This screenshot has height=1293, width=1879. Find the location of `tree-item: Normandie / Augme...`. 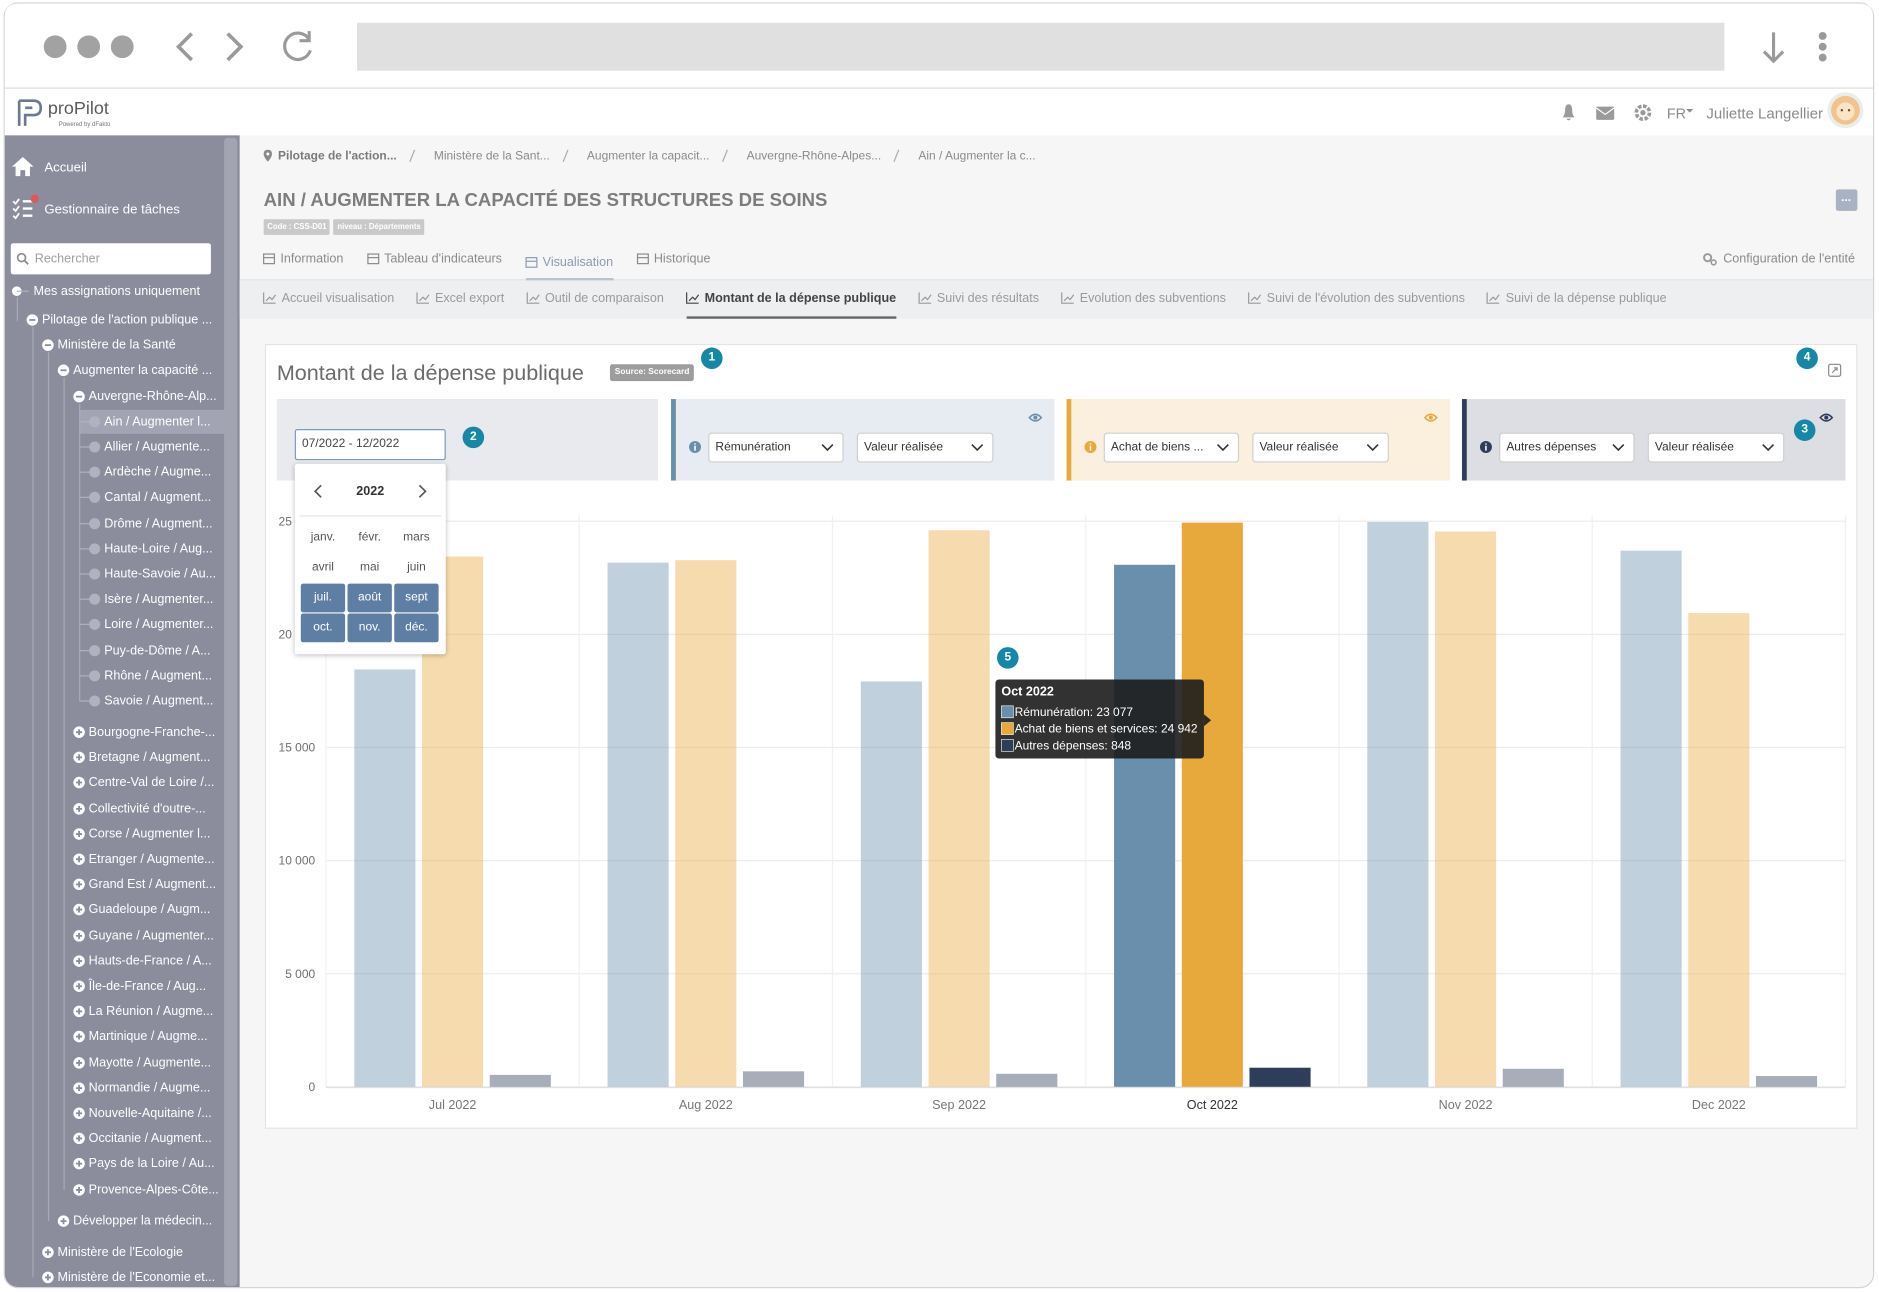

tree-item: Normandie / Augme... is located at coordinates (149, 1088).